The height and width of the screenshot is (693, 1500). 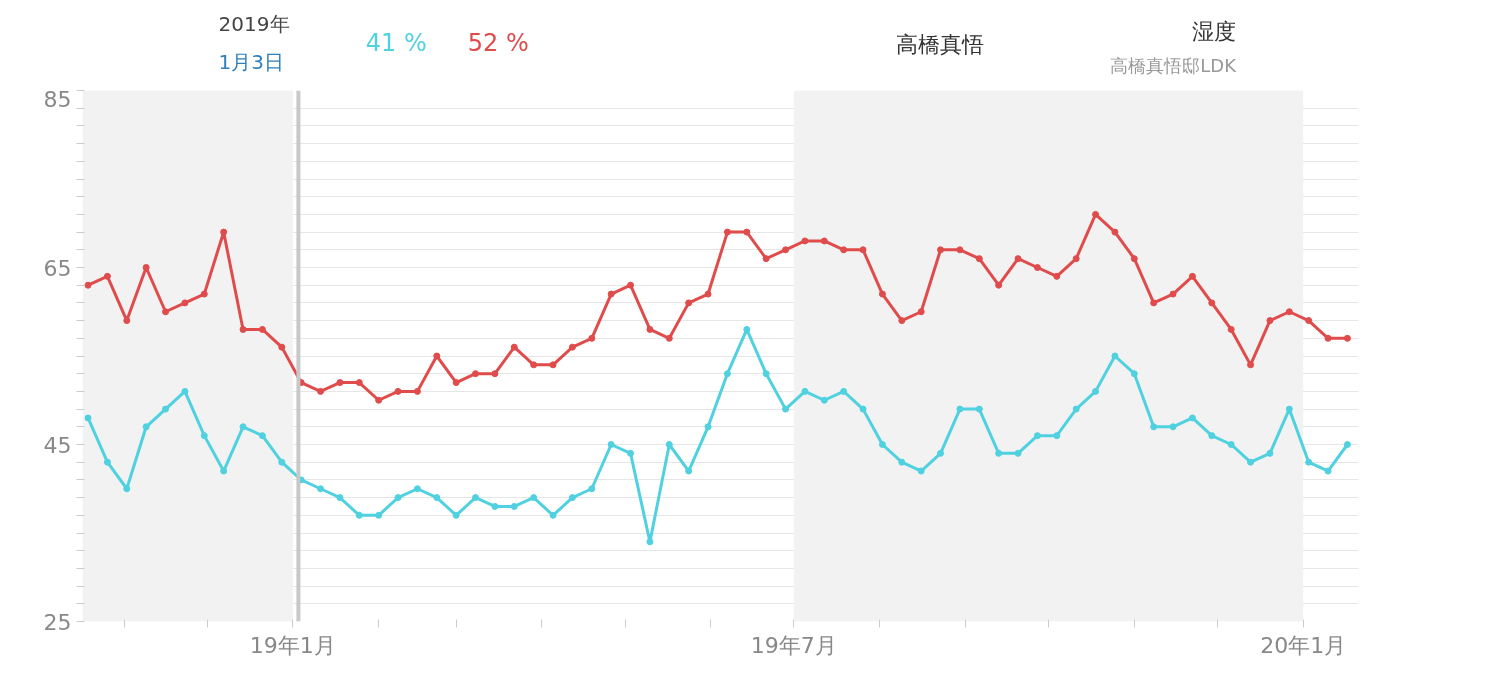 I want to click on text: 52 %, so click(x=498, y=42).